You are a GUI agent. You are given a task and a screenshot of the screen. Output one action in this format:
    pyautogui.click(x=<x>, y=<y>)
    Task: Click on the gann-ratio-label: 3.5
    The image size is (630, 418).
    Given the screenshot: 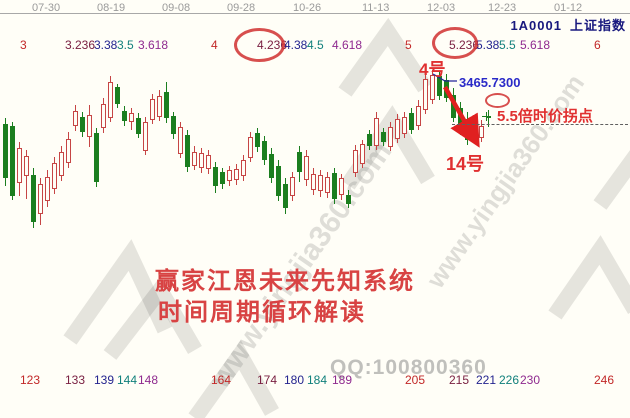 What is the action you would take?
    pyautogui.click(x=125, y=45)
    